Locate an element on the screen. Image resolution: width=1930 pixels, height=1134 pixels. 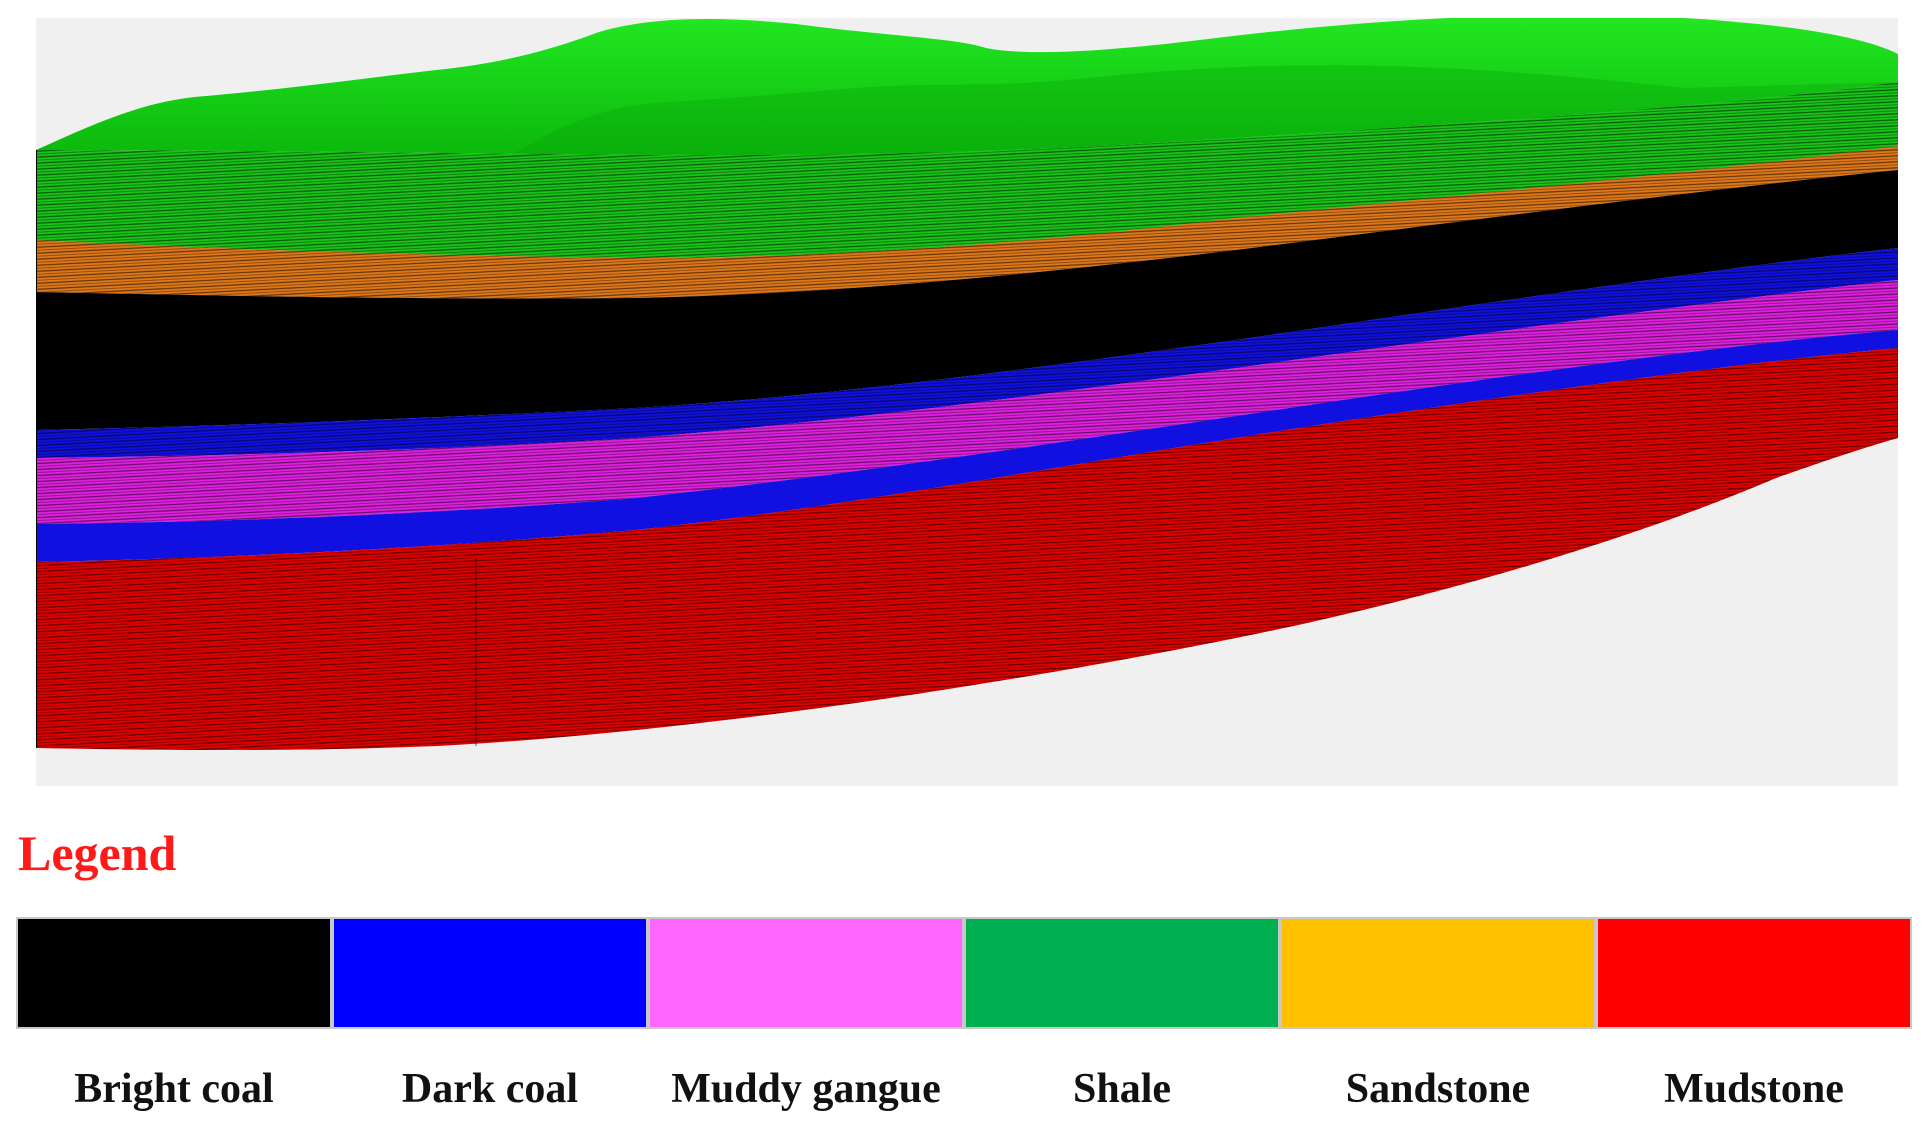
legend-swatch-bright-coal is located at coordinates (174, 973).